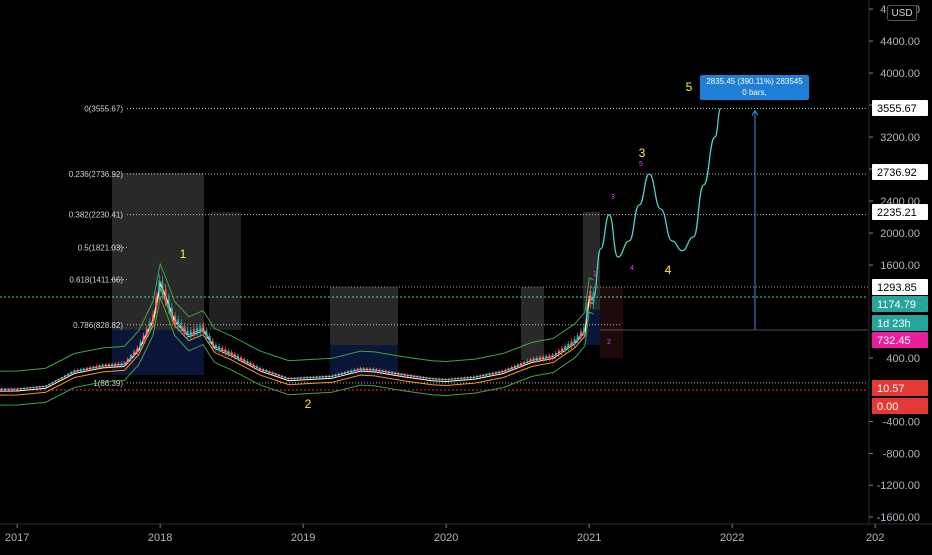 Image resolution: width=932 pixels, height=555 pixels. Describe the element at coordinates (900, 138) in the screenshot. I see `y-tick-label: 3200.00` at that location.